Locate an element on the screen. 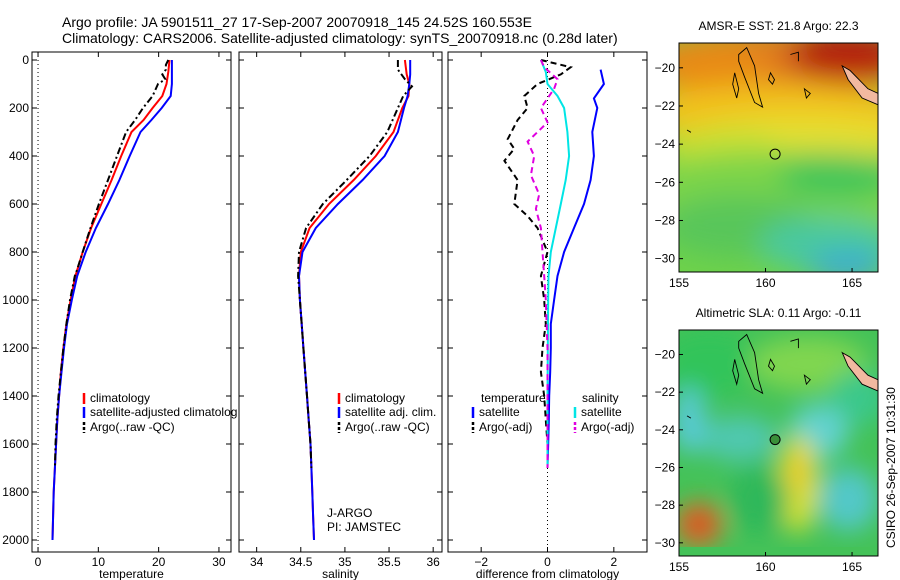 The image size is (900, 580). y-tick-label: 1200 is located at coordinates (15, 348).